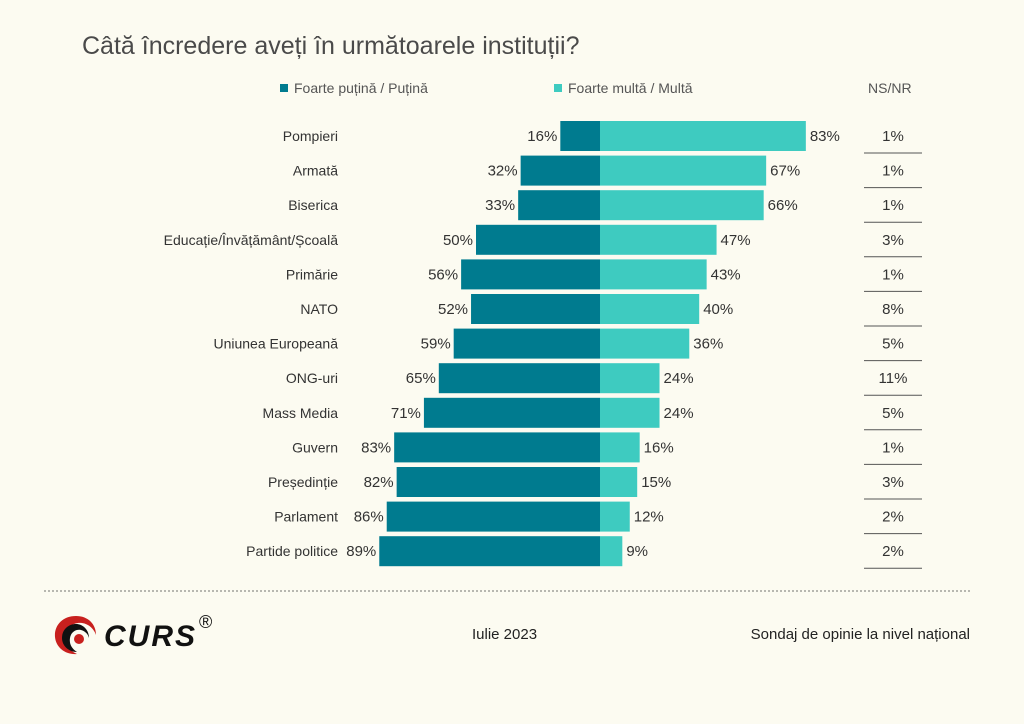  Describe the element at coordinates (361, 88) in the screenshot. I see `legend-label-low: Foarte puțină / Puțină` at that location.